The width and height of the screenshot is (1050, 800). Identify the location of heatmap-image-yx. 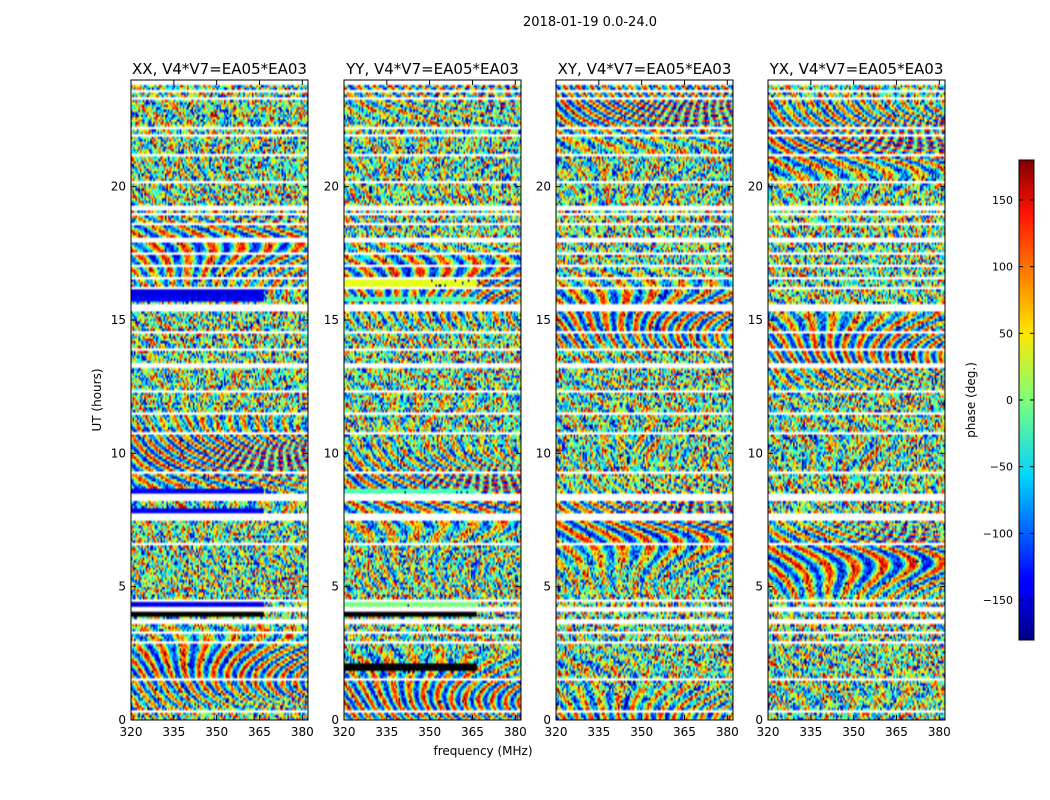
(856, 400).